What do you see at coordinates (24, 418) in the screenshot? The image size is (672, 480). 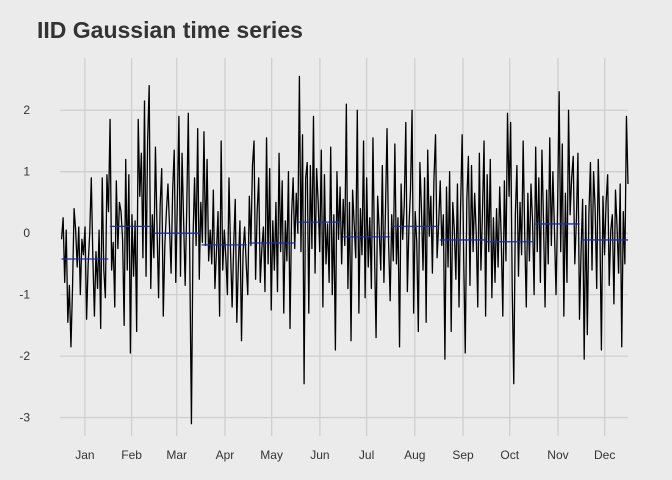 I see `y-tick-label: -3` at bounding box center [24, 418].